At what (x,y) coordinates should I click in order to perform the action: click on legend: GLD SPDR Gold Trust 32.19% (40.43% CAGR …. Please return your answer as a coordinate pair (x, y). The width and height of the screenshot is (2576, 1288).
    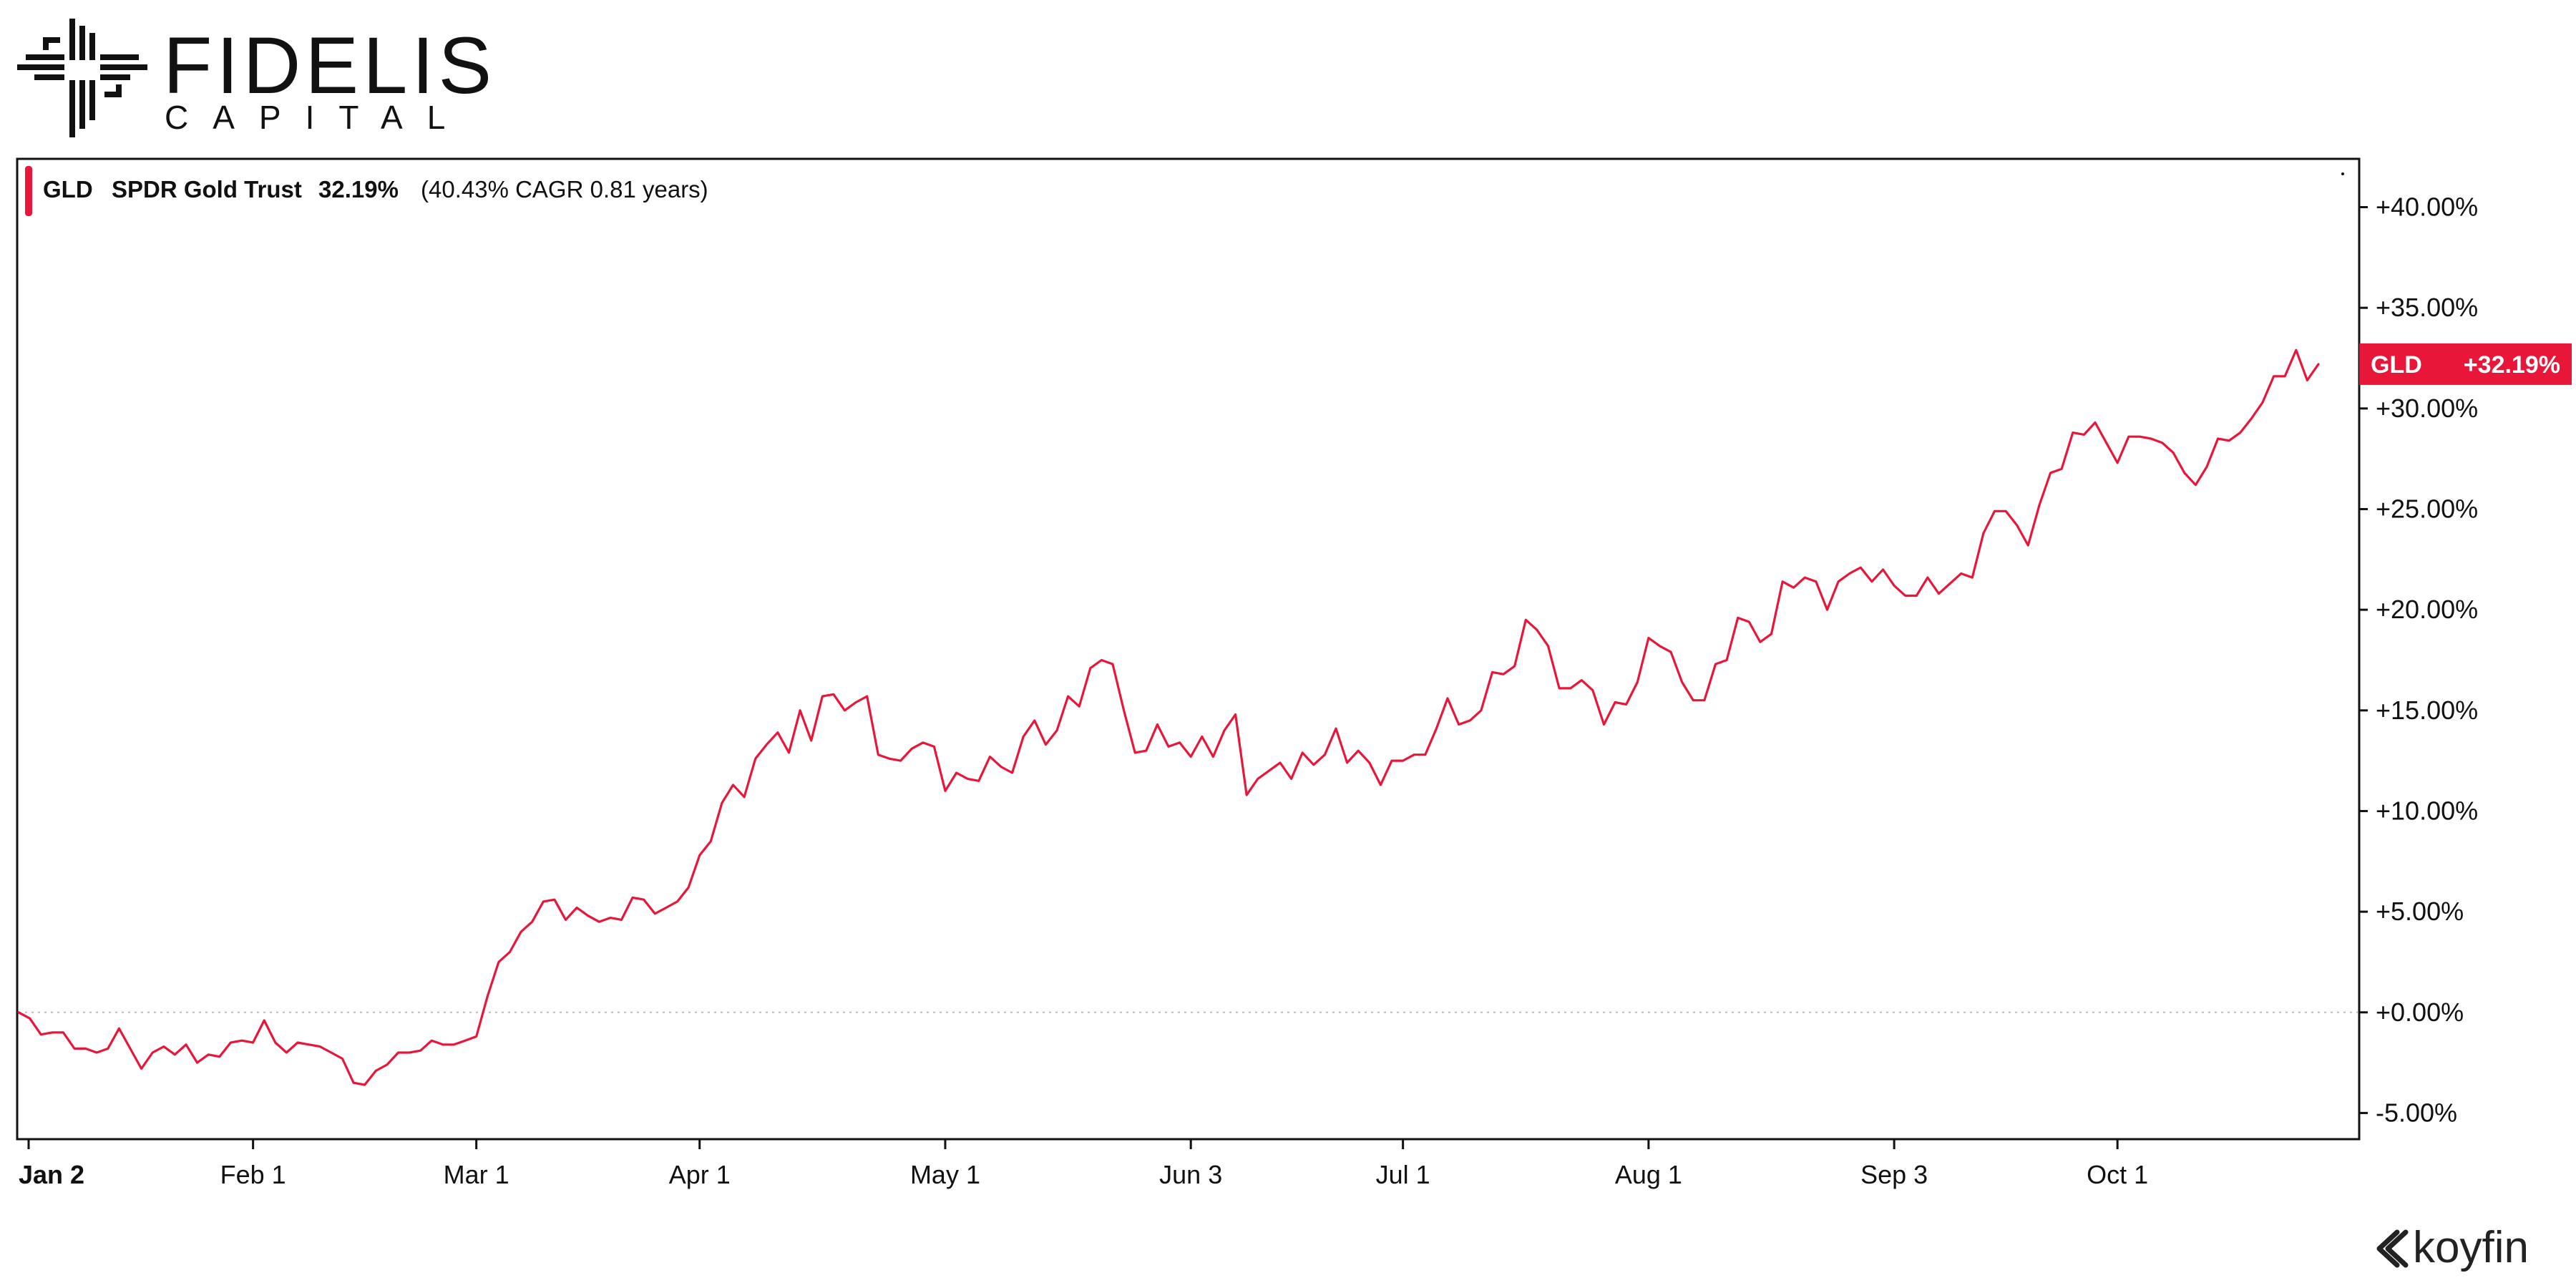
    Looking at the image, I should click on (366, 191).